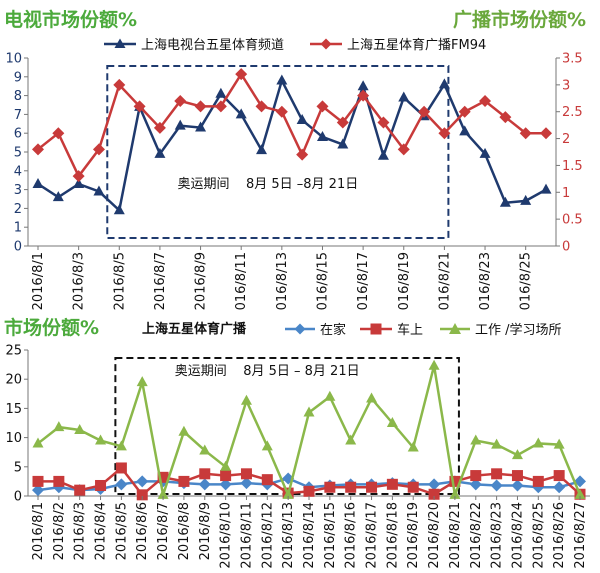 The image size is (600, 573). I want to click on y-right-tick-label: 1, so click(566, 193).